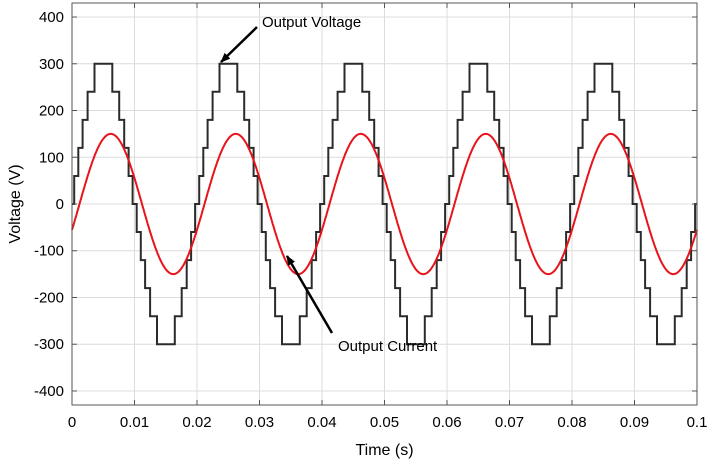 The height and width of the screenshot is (465, 716). Describe the element at coordinates (49, 391) in the screenshot. I see `y-tick-label: -400` at that location.